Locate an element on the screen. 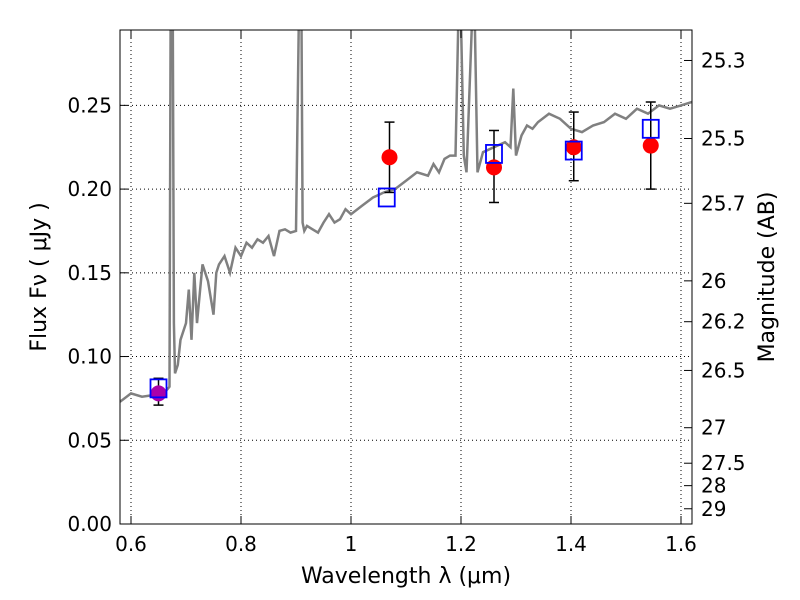 The image size is (800, 600). y-tick-label: 0.15 is located at coordinates (89, 273).